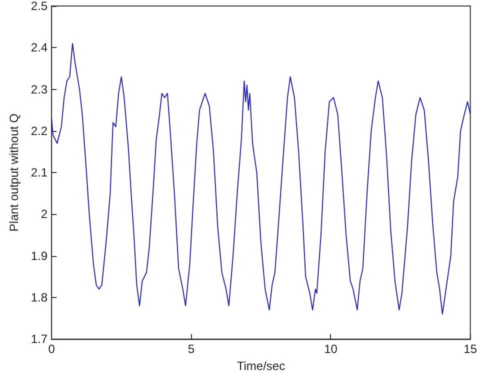 The height and width of the screenshot is (377, 480). I want to click on y-tick-label: 1.9, so click(39, 255).